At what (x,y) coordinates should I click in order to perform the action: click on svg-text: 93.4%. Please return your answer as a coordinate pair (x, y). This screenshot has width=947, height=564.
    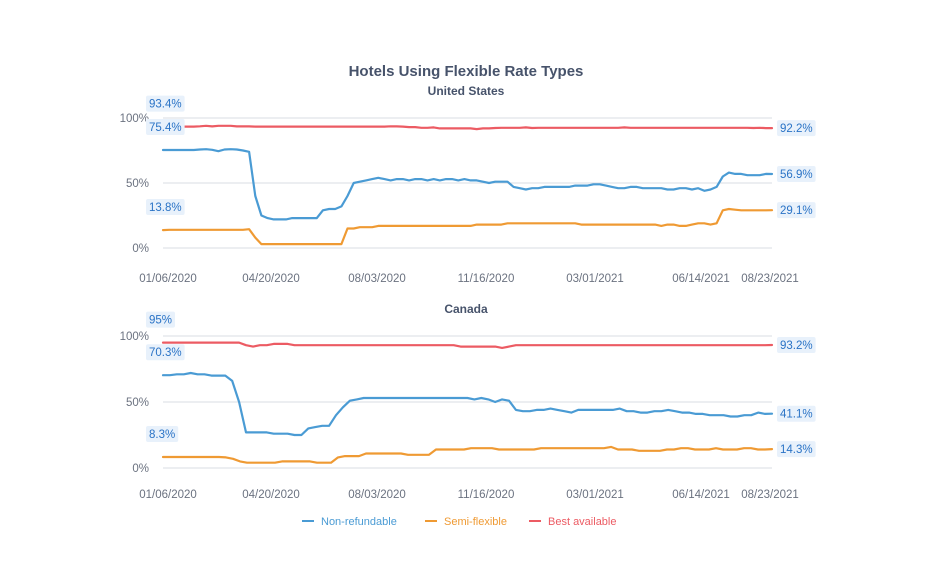
    Looking at the image, I should click on (165, 105).